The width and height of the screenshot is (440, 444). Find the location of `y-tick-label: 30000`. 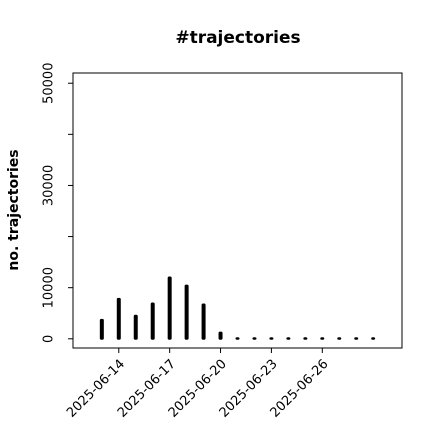

y-tick-label: 30000 is located at coordinates (49, 185).